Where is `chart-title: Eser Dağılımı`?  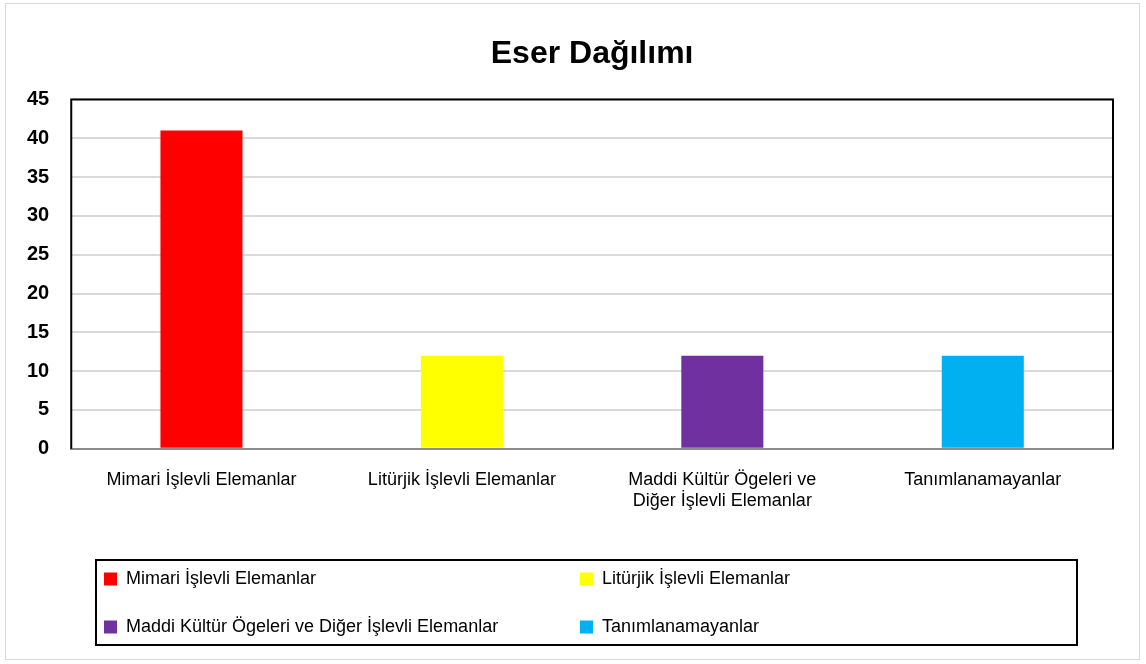
chart-title: Eser Dağılımı is located at coordinates (592, 52).